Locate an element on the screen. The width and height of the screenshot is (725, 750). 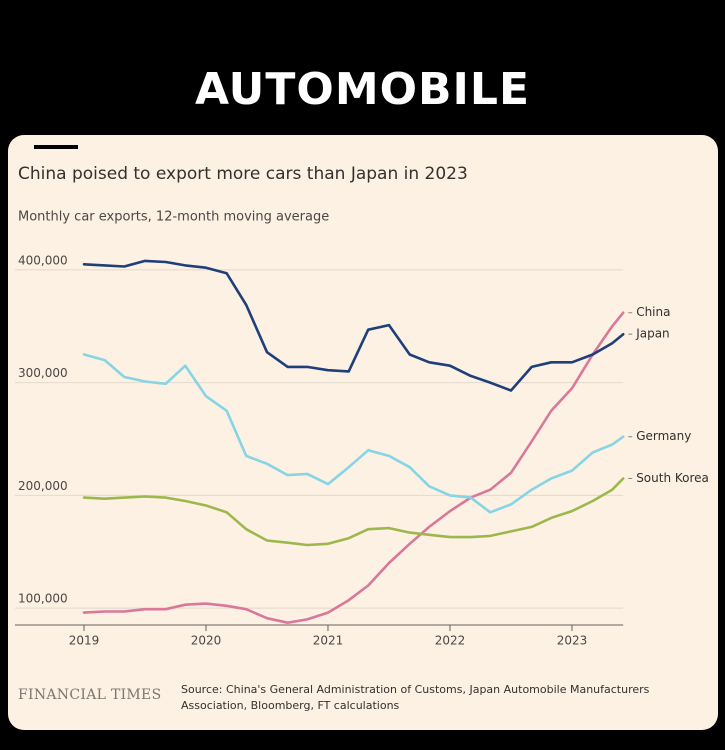
legend-label: Japan is located at coordinates (652, 334).